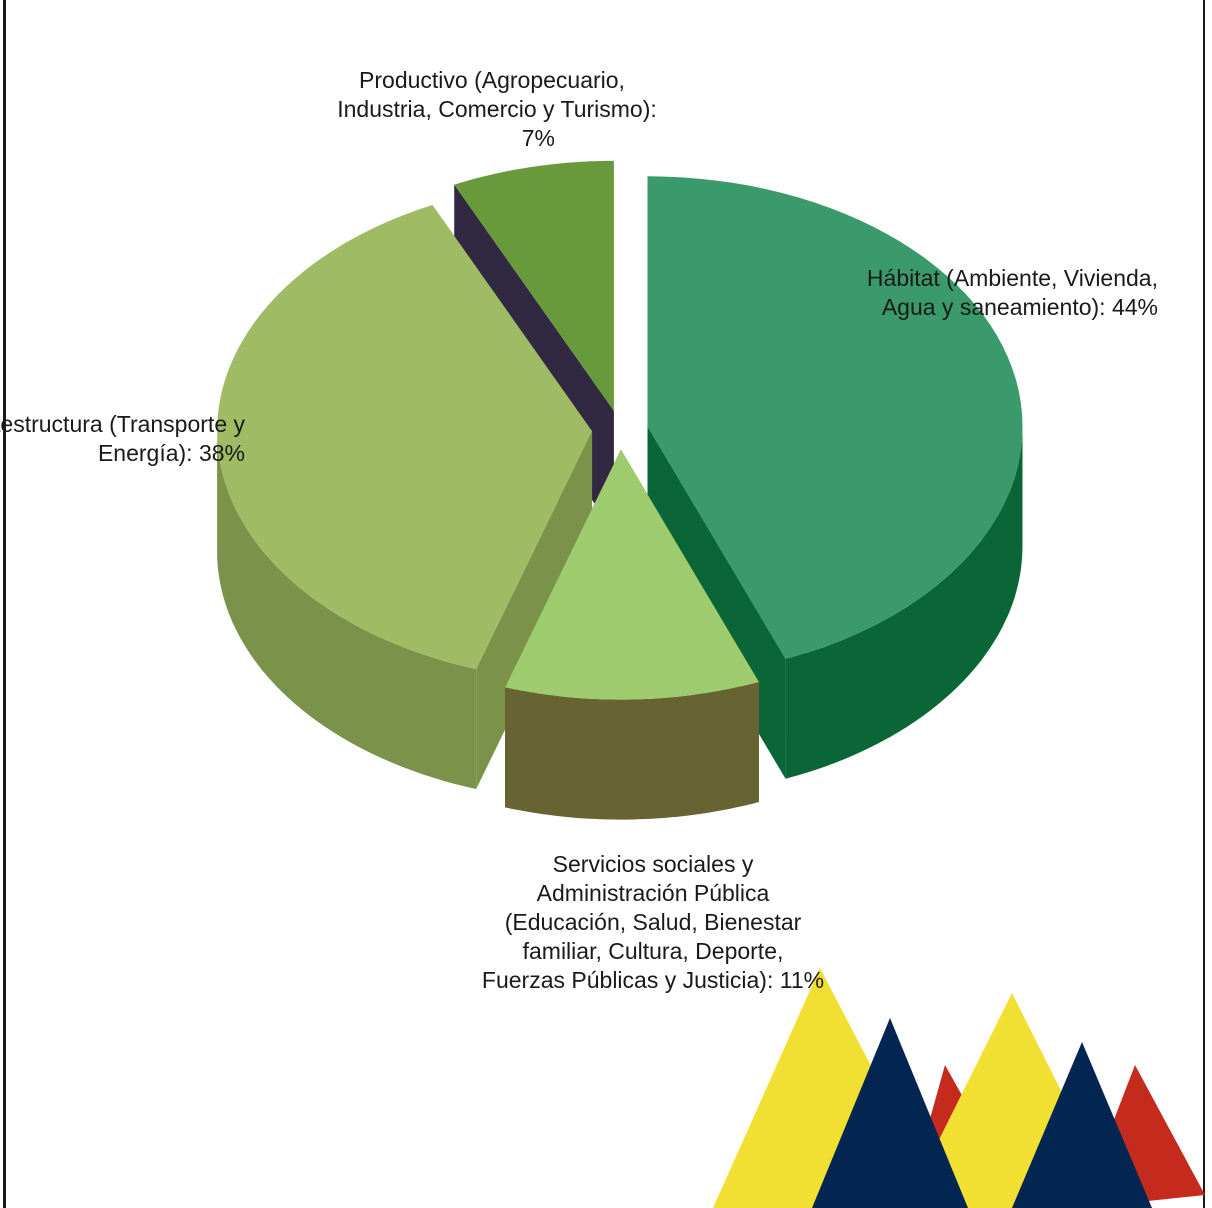 This screenshot has width=1212, height=1208. What do you see at coordinates (632, 751) in the screenshot?
I see `slice-2-side` at bounding box center [632, 751].